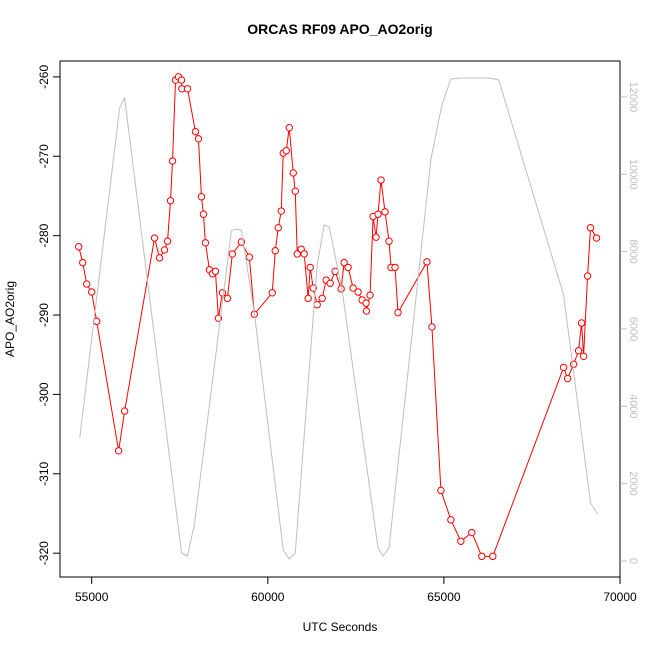 This screenshot has width=650, height=650. Describe the element at coordinates (10, 319) in the screenshot. I see `y-axis-label: APO_AO2orig` at that location.